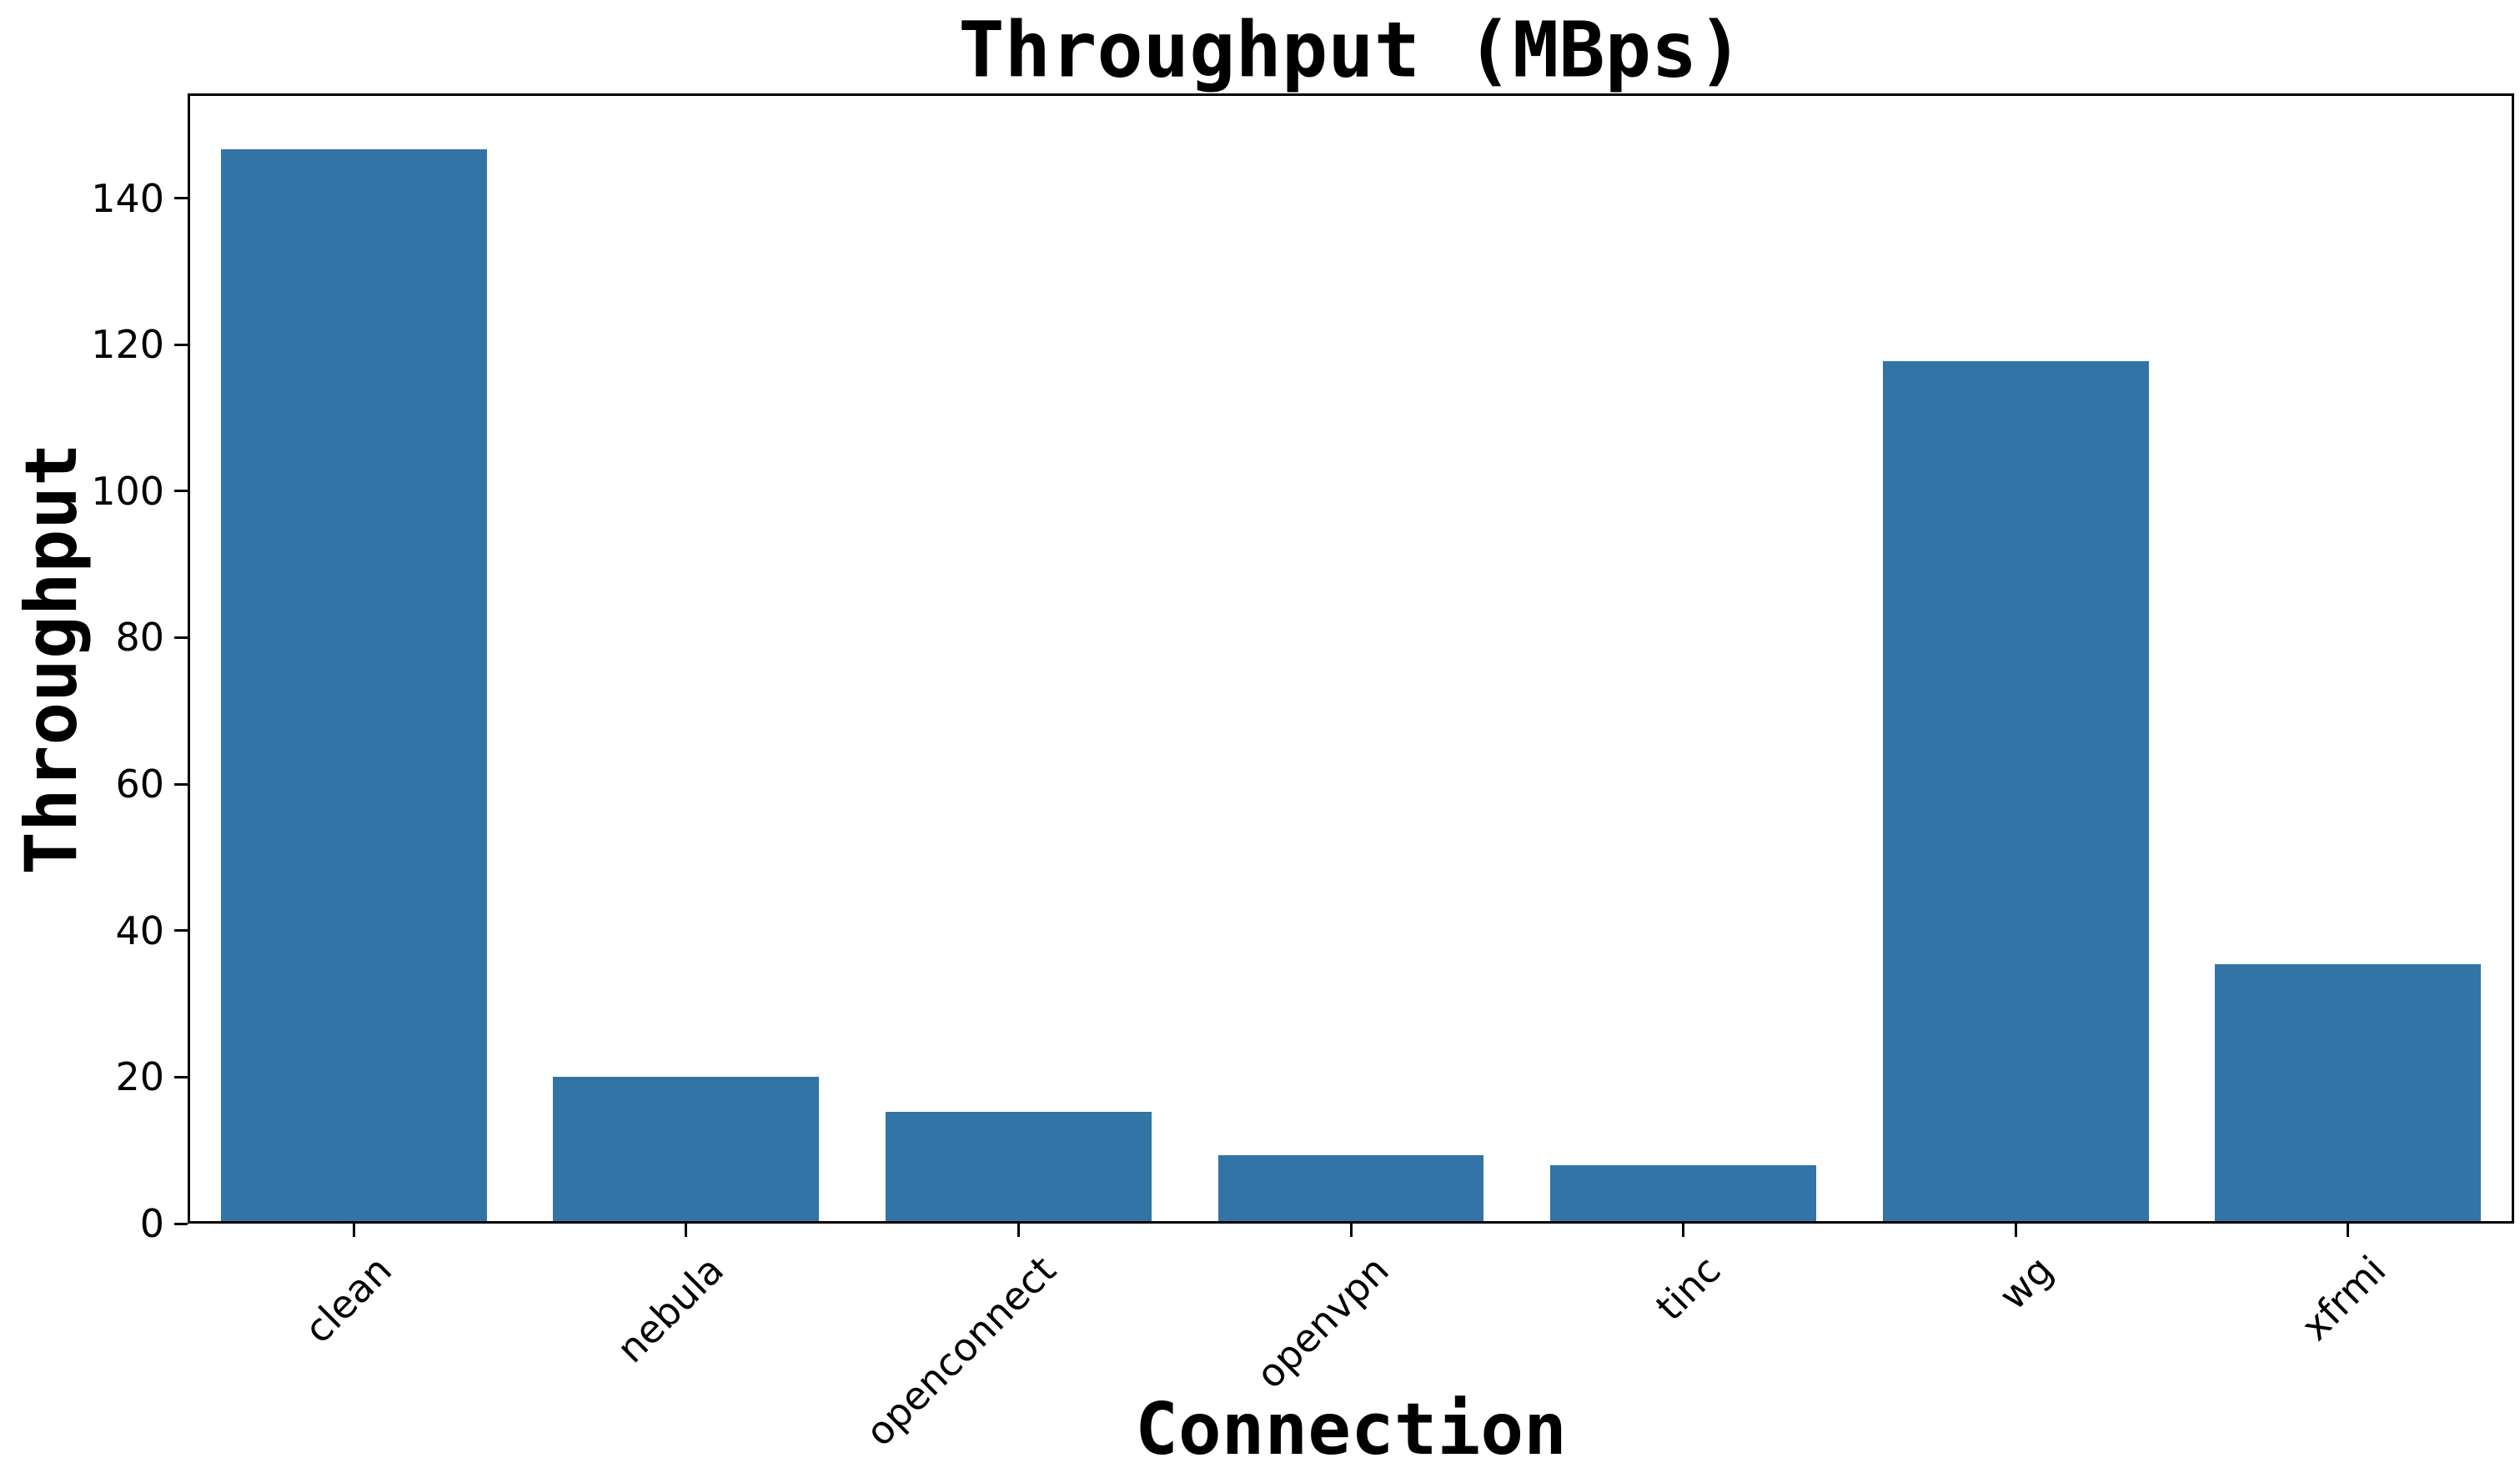  What do you see at coordinates (1351, 50) in the screenshot?
I see `chart-title: Throughput (MBps)` at bounding box center [1351, 50].